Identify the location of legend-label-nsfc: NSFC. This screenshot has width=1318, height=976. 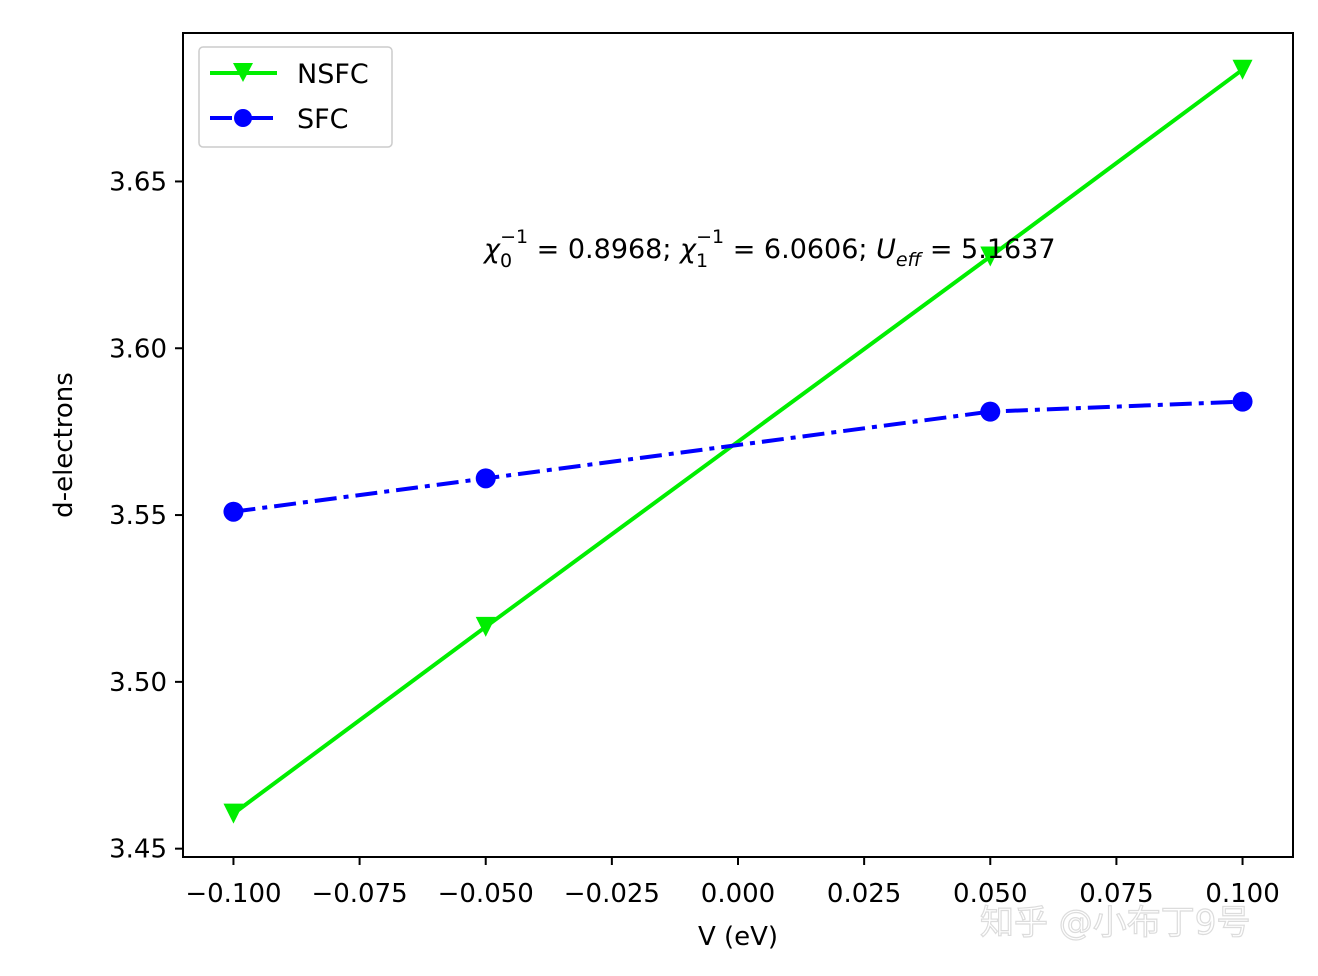
(333, 74).